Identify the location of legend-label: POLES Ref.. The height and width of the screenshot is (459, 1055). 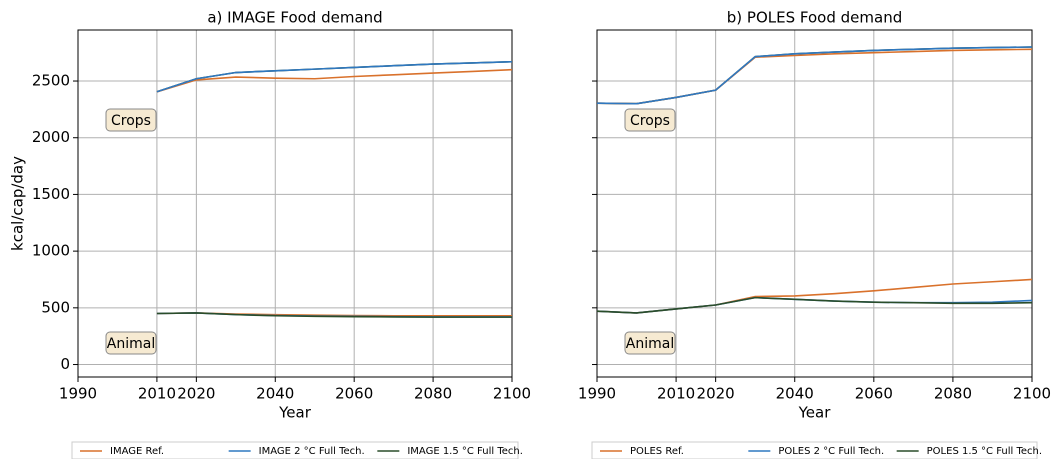
(657, 451).